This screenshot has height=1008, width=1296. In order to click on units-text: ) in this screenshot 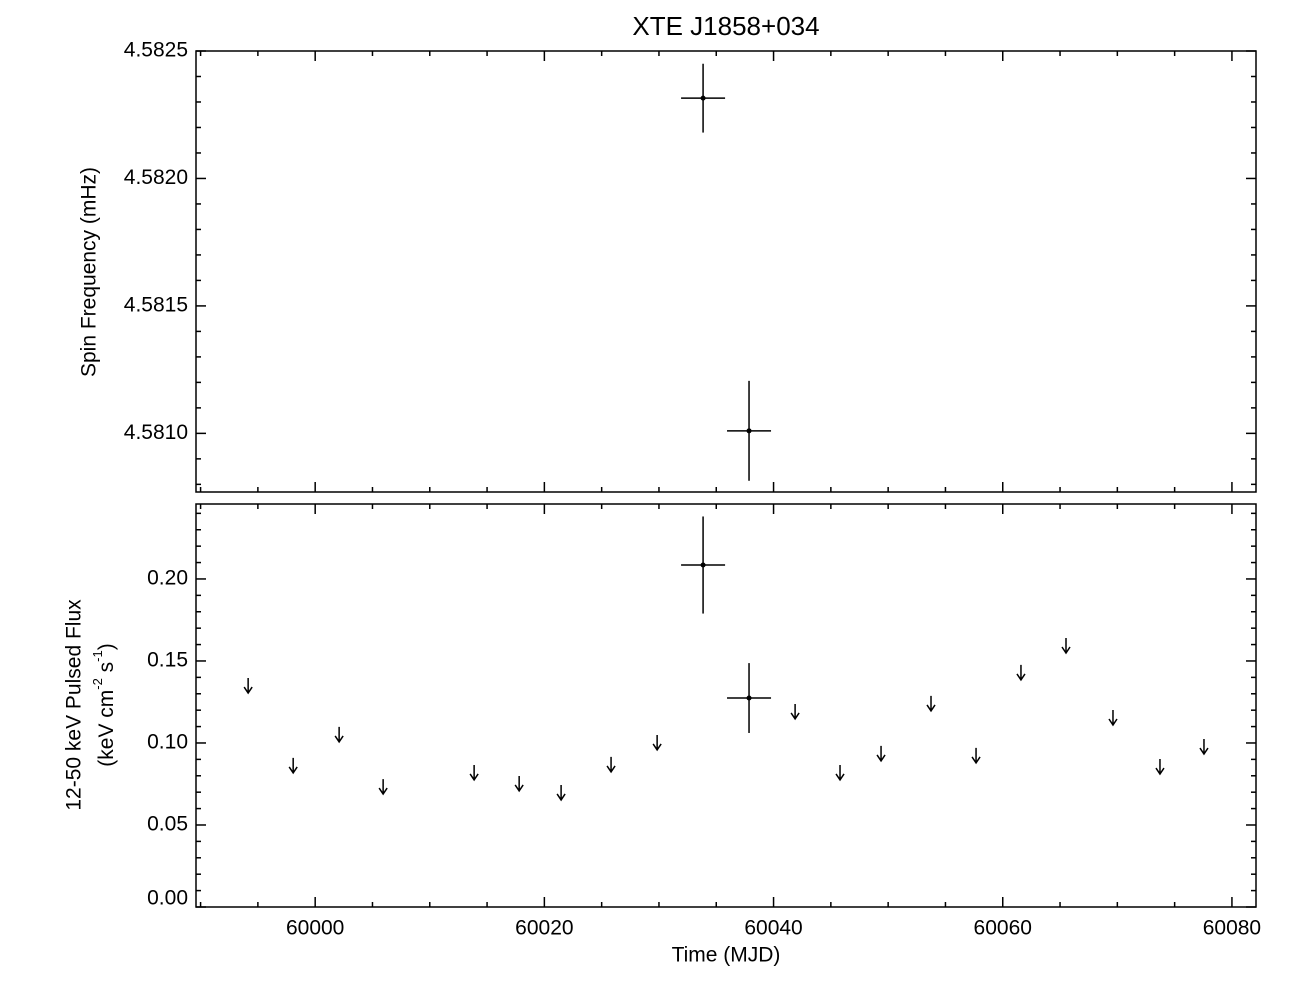, I will do `click(106, 646)`.